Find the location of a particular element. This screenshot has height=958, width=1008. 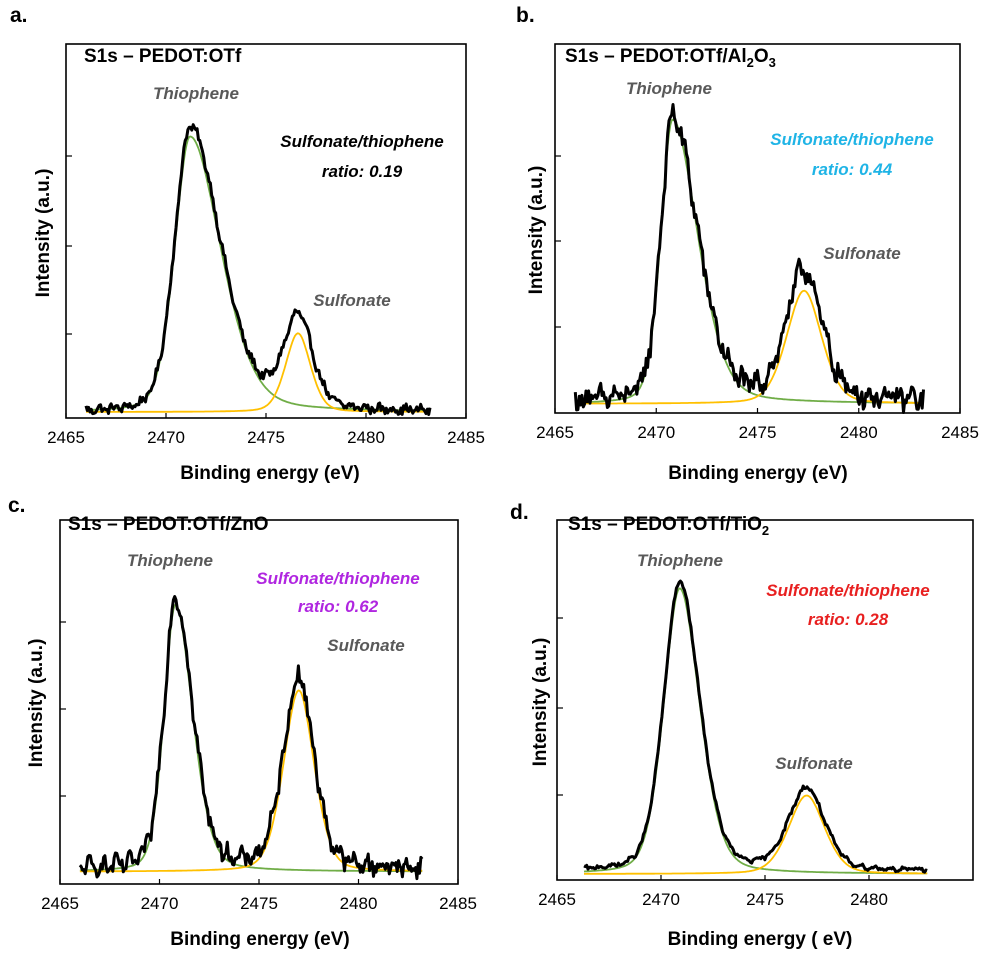

panel-title: S1s – PEDOT:OTf/Al2O3 is located at coordinates (670, 58).